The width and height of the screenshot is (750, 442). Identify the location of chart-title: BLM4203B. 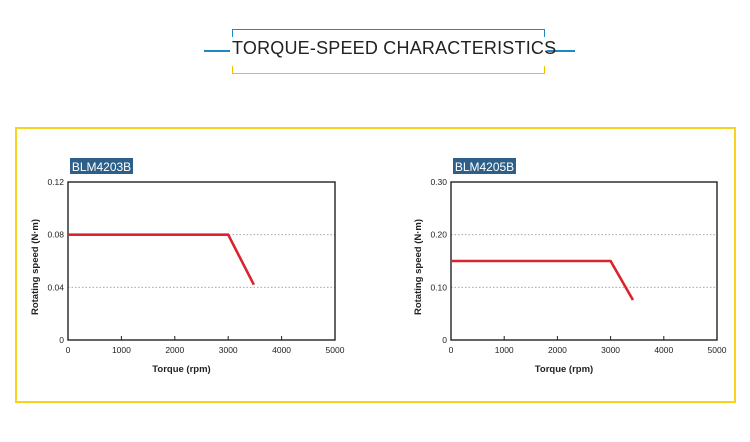
(101, 167).